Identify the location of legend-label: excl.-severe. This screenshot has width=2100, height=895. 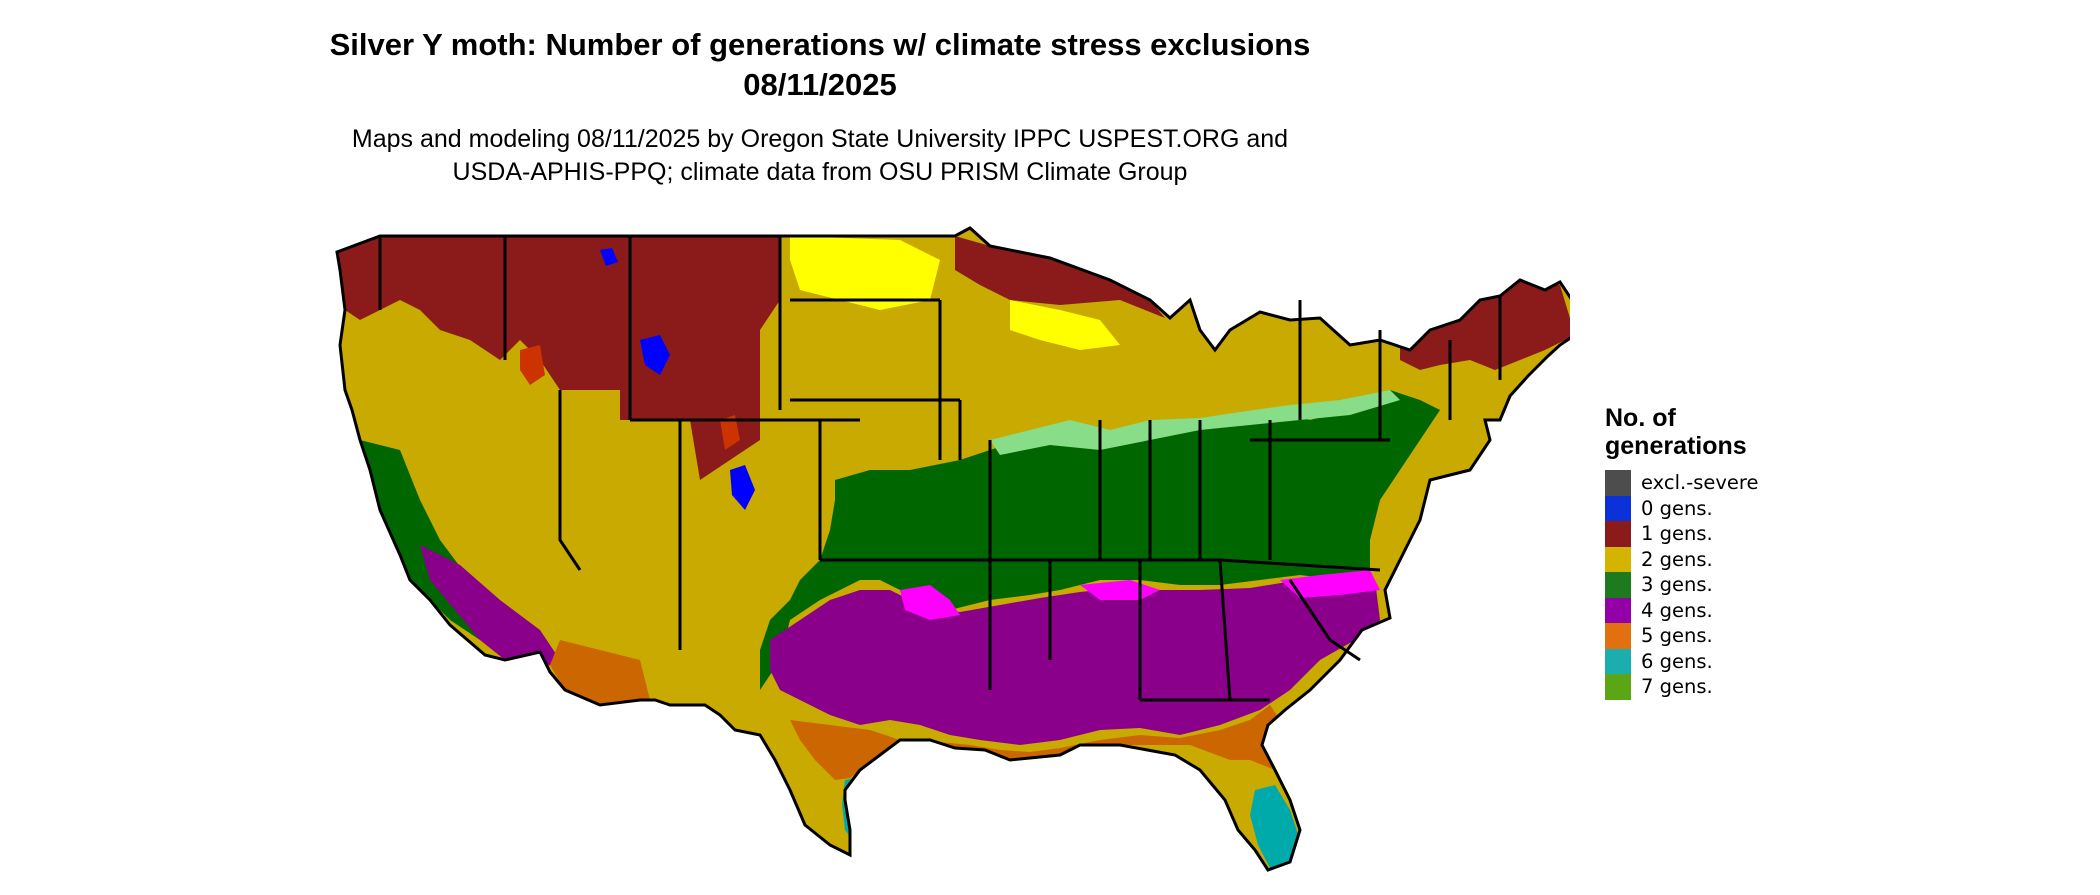
(1700, 483).